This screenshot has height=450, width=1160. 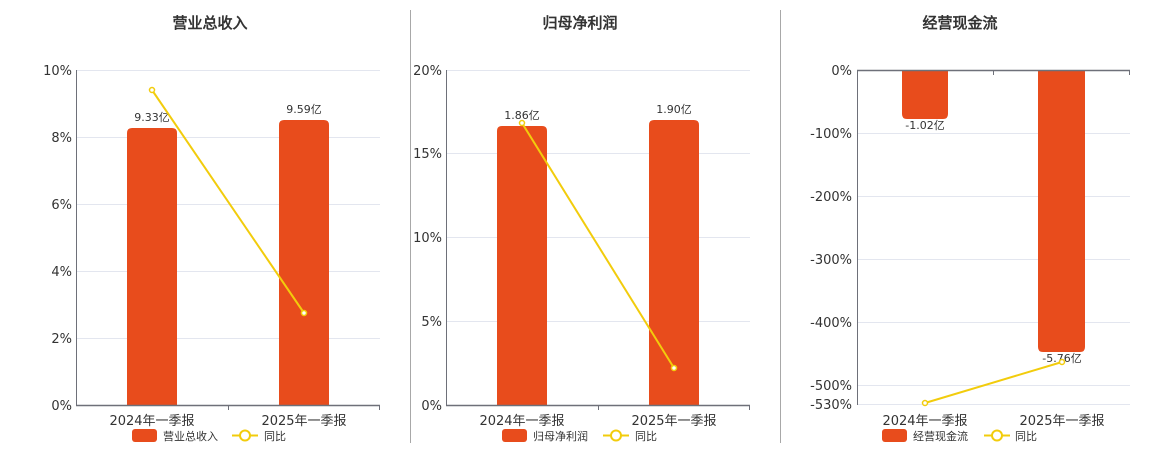 I want to click on bar-label: 1.86亿, so click(x=522, y=115).